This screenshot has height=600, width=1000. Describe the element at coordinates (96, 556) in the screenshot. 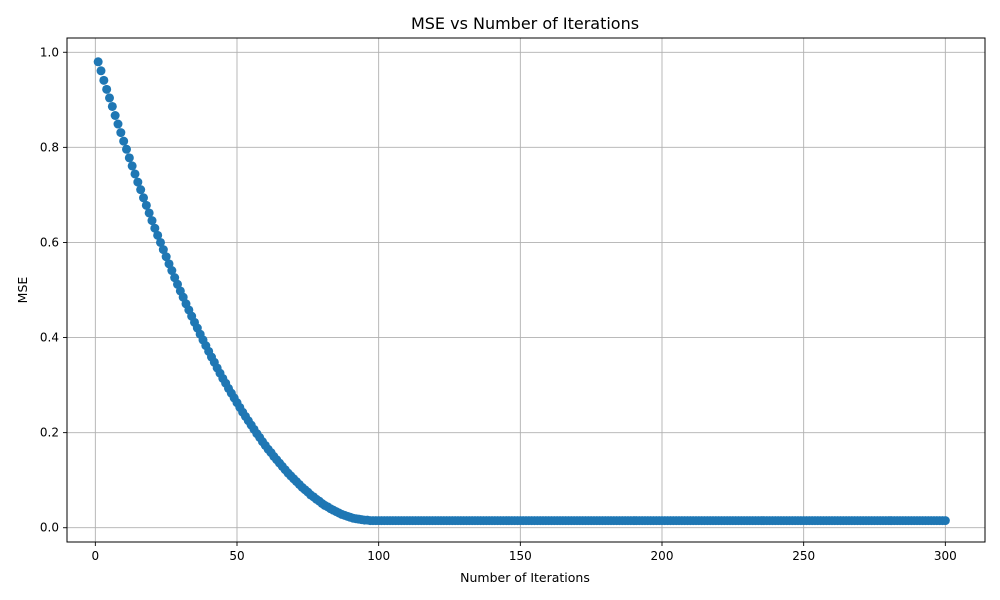

I see `x-tick-label: 0` at that location.